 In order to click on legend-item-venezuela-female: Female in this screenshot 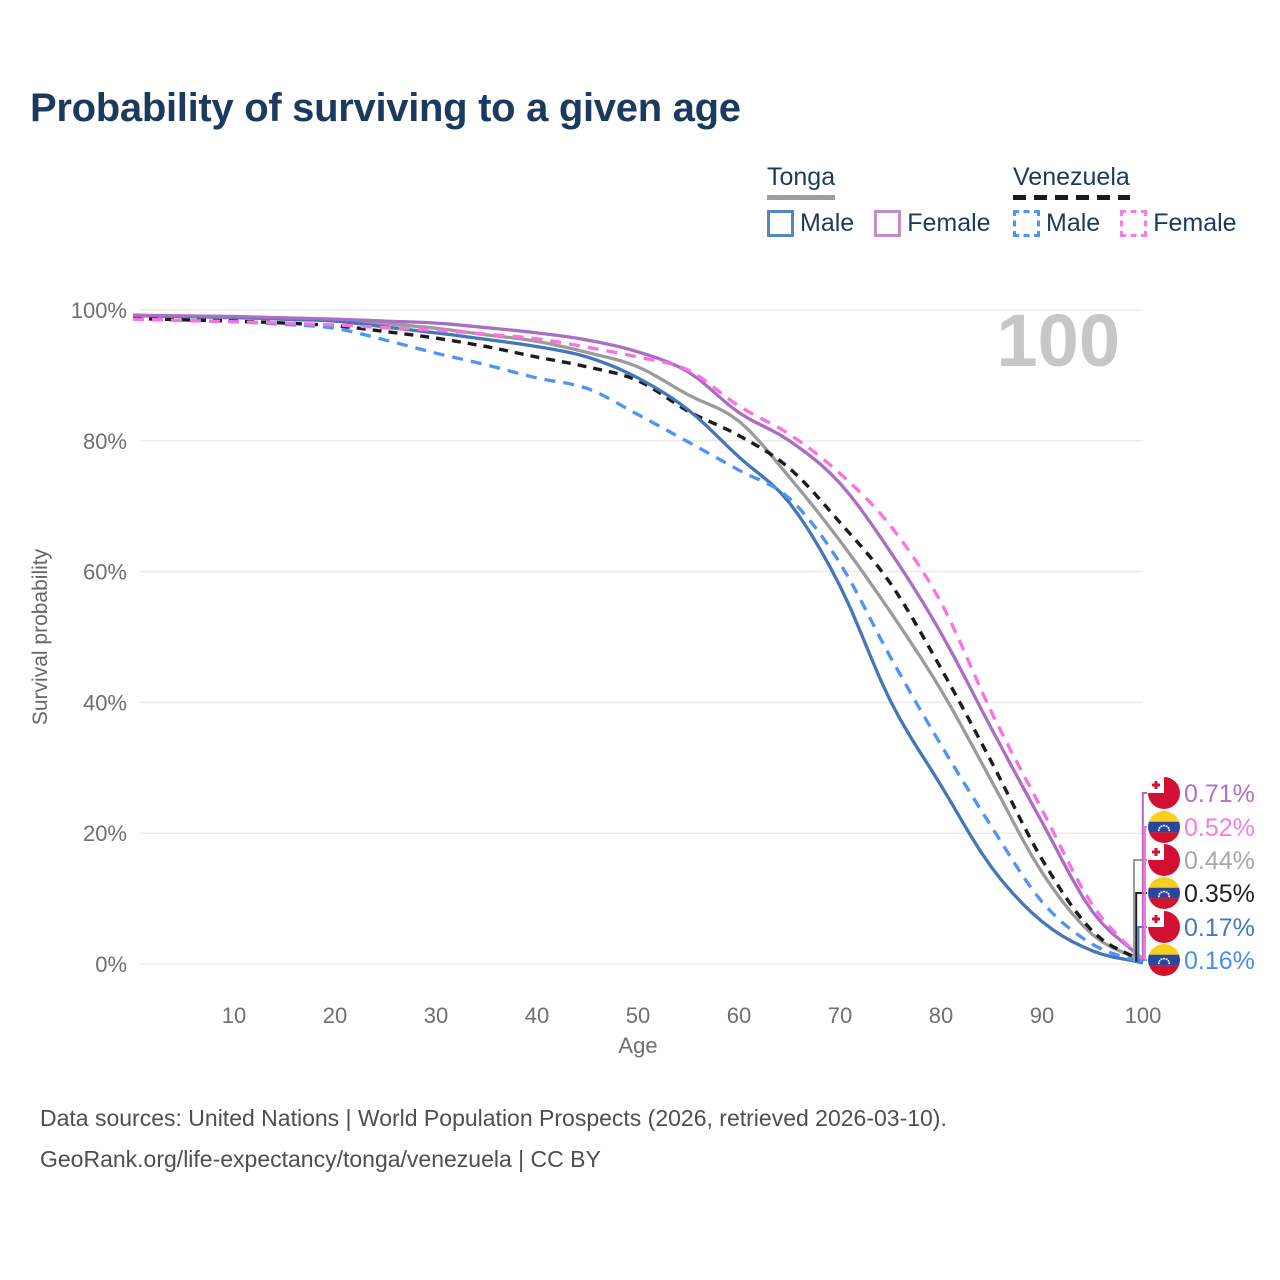, I will do `click(1178, 223)`.